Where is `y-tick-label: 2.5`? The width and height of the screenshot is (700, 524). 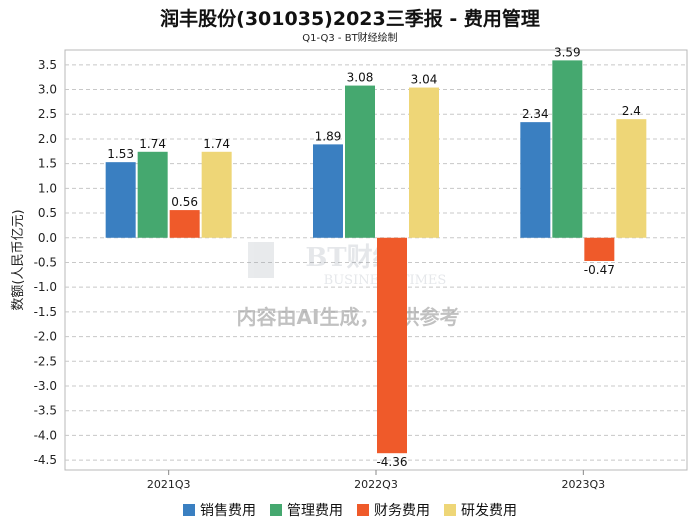 y-tick-label: 2.5 is located at coordinates (47, 114).